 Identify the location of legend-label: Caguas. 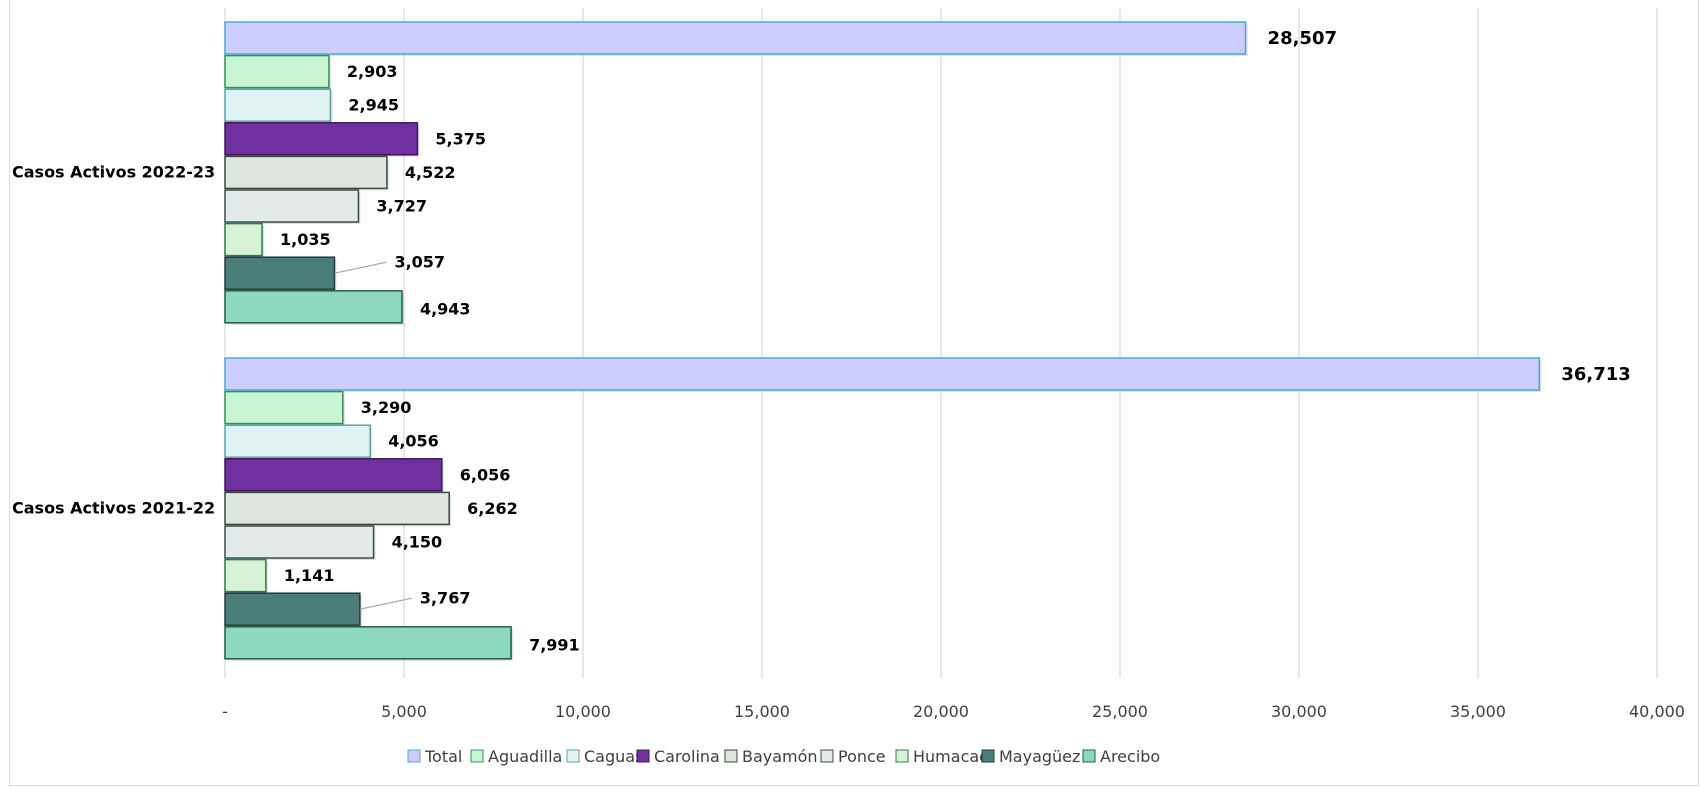
(613, 756).